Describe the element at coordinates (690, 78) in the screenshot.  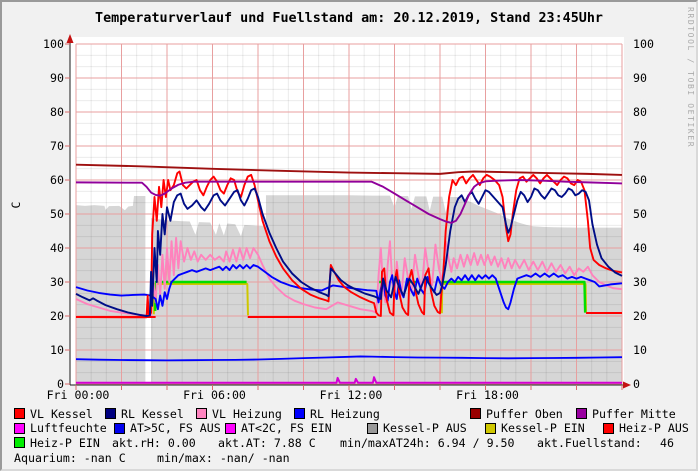
I see `rrdtool-watermark: RRDTOOL / TOBI OETIKER` at that location.